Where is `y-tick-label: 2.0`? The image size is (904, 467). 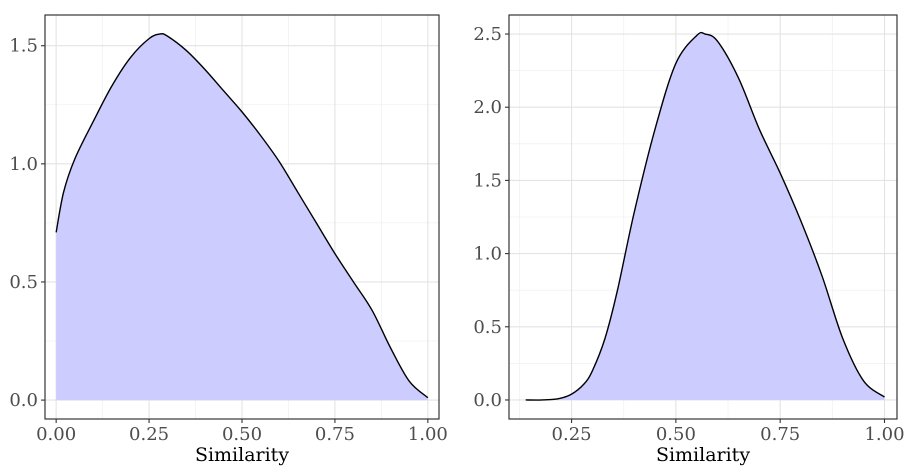 y-tick-label: 2.0 is located at coordinates (487, 107).